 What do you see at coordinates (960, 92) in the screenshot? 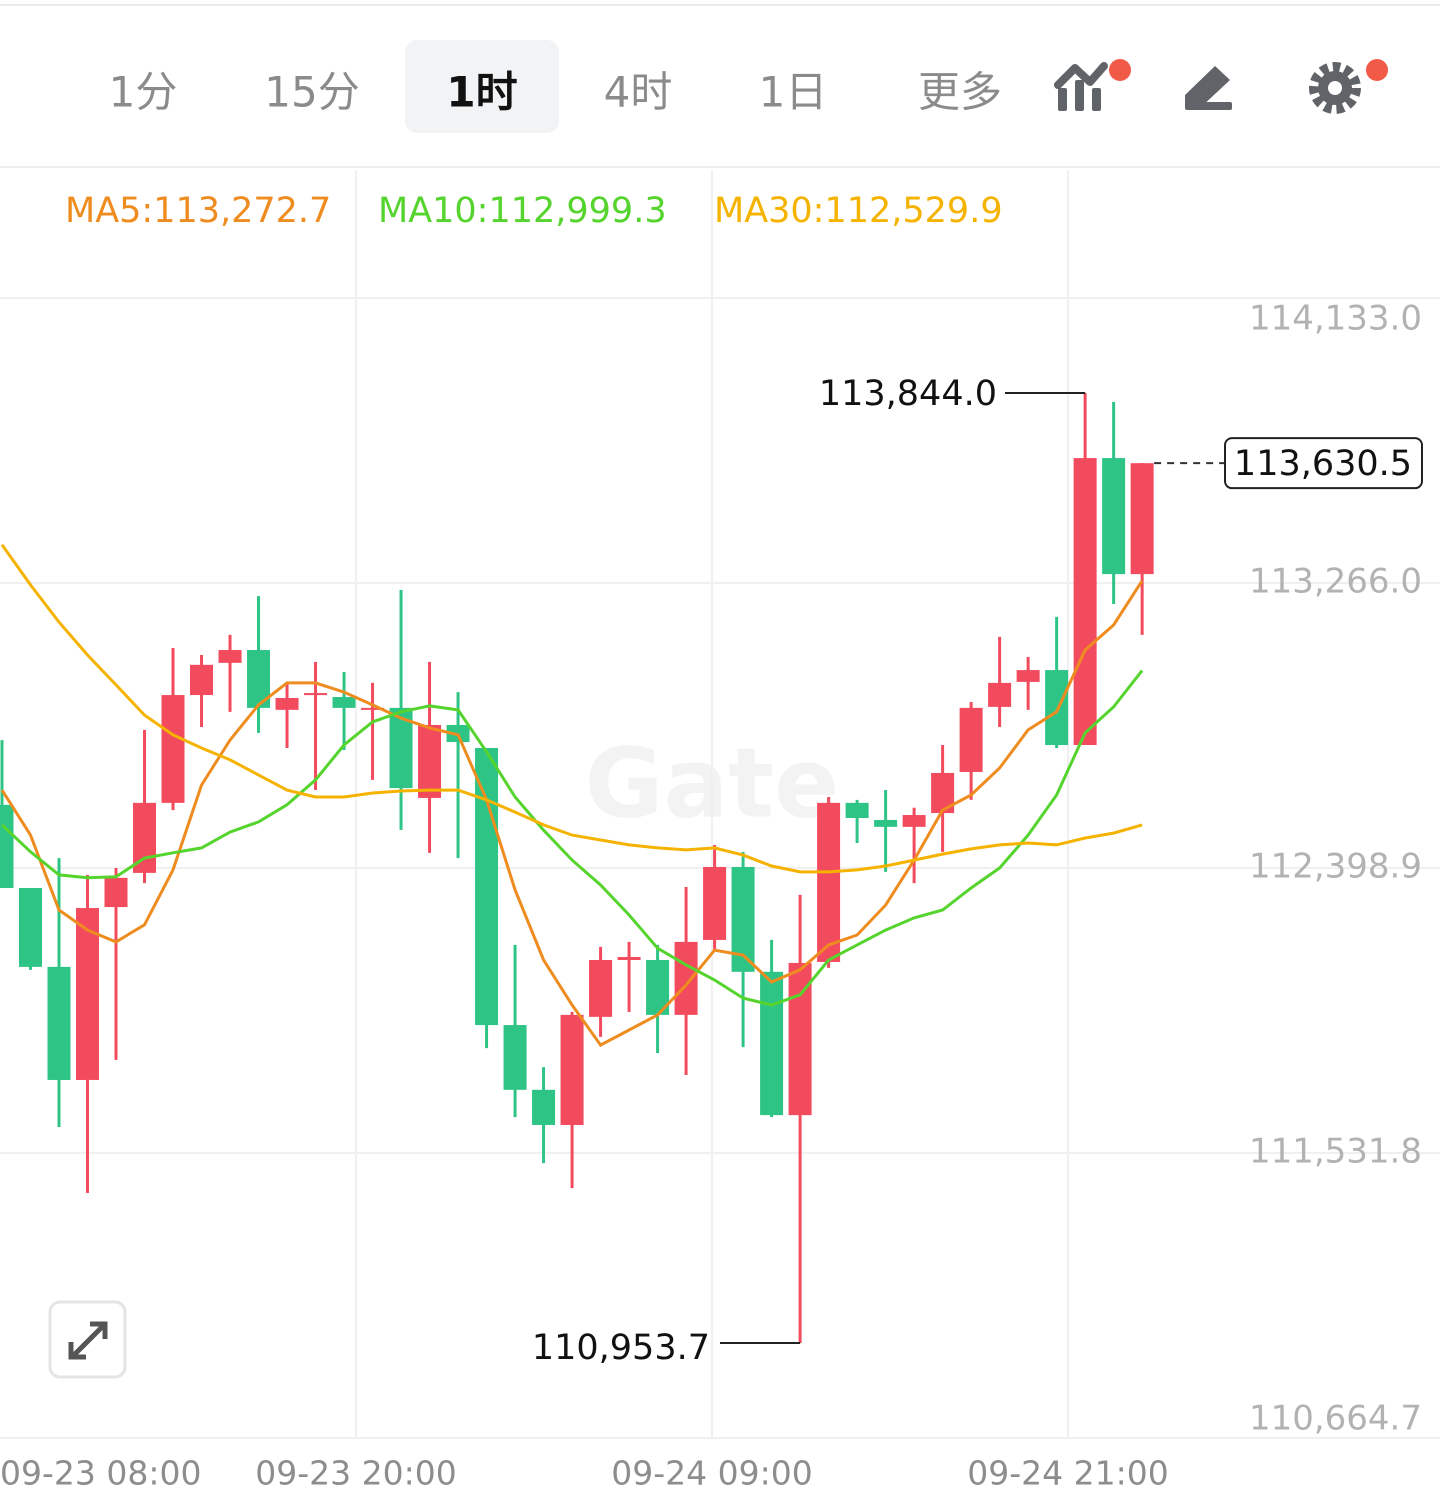
I see `timeframe-tab: 更多` at bounding box center [960, 92].